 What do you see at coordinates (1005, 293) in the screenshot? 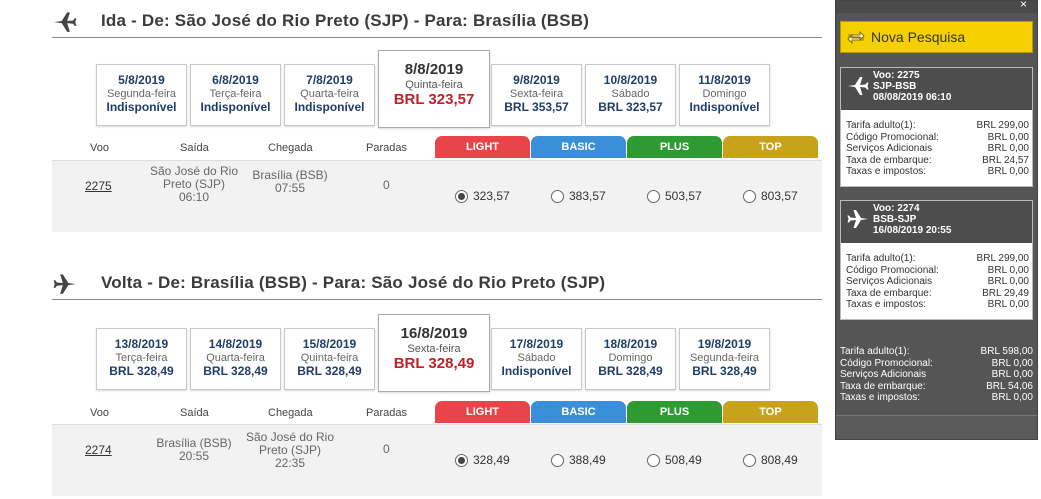
I see `breakdown-value: BRL 29,49` at bounding box center [1005, 293].